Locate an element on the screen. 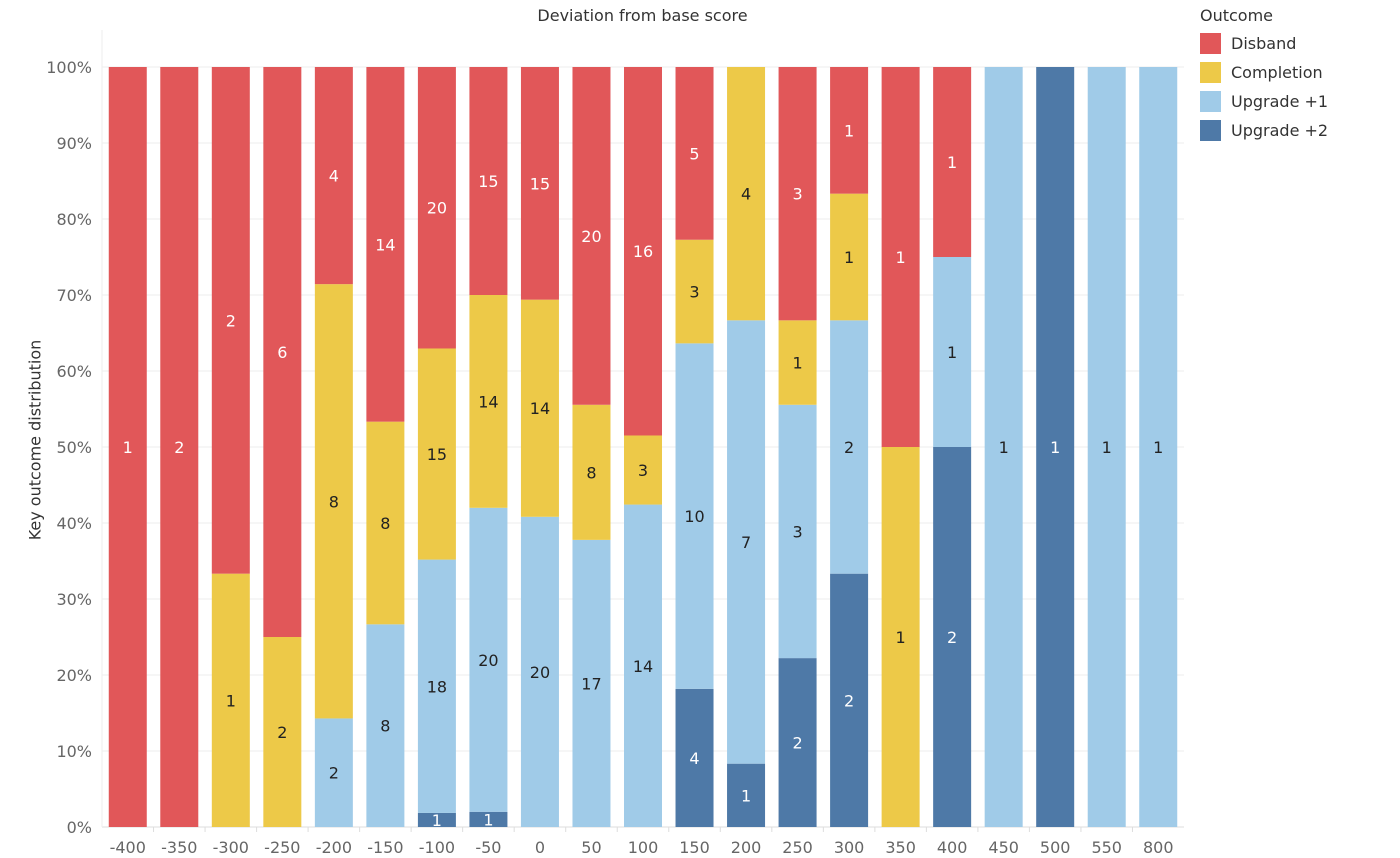  y-tick-label: 90% is located at coordinates (74, 143).